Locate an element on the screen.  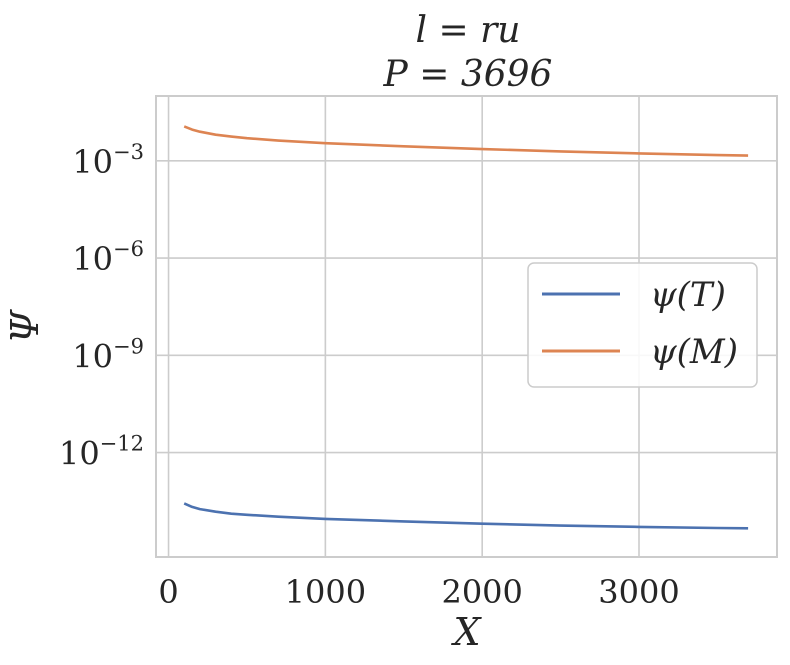
y-tick-labels: 10⁻³ 10⁻⁶ 10⁻⁹ 10⁻¹² is located at coordinates (101, 306).